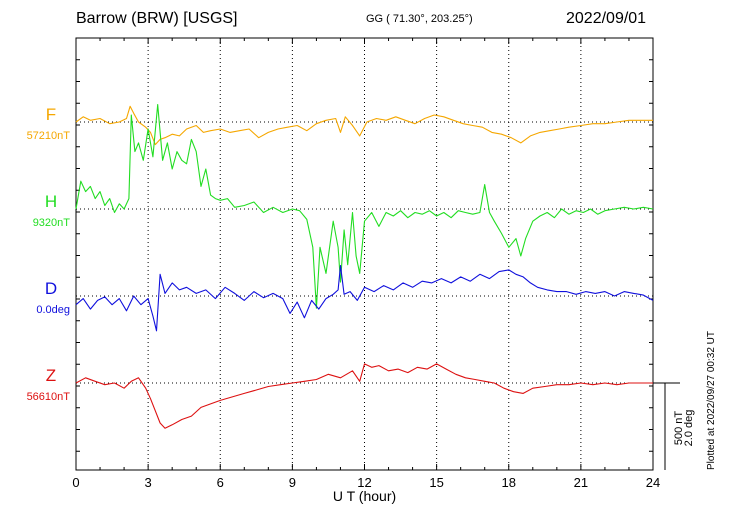  I want to click on x-tick-label: 15, so click(436, 482).